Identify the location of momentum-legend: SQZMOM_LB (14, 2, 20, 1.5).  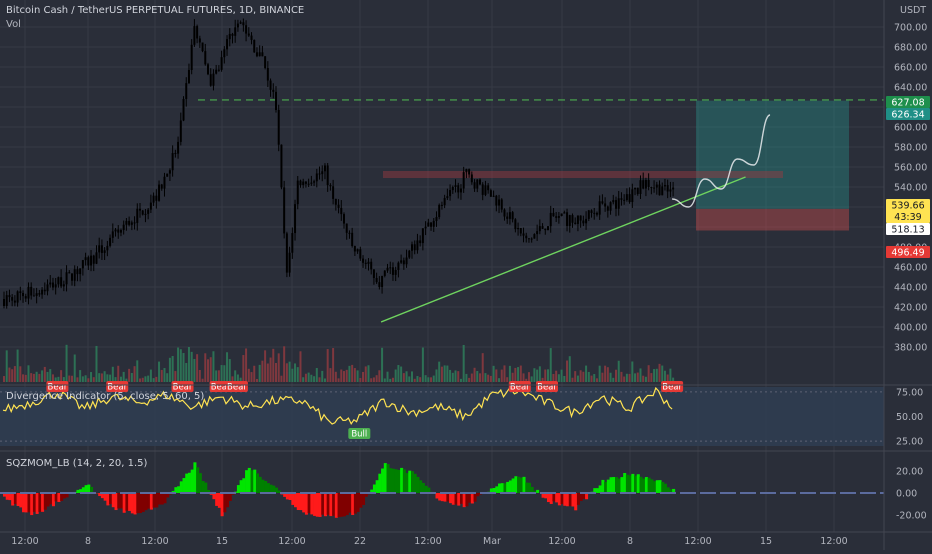
(76, 463).